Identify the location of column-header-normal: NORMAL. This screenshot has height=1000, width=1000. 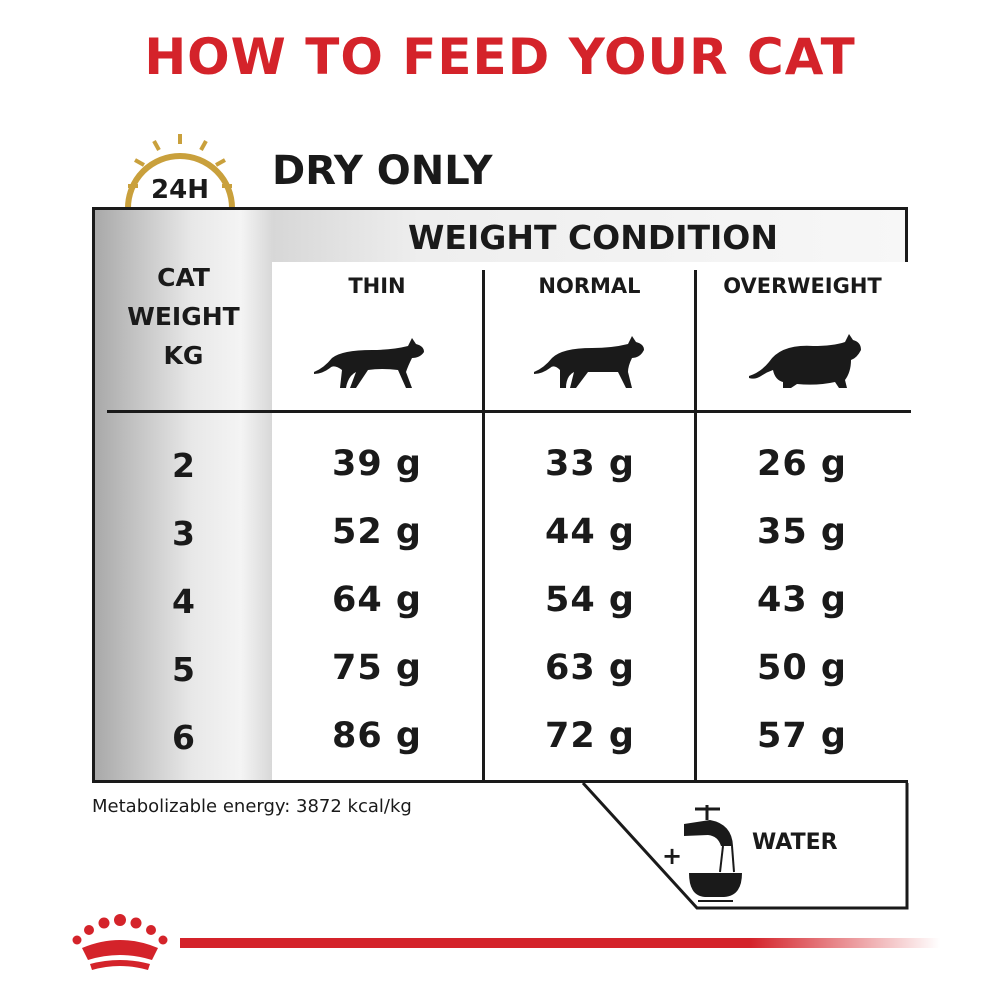
(589, 286).